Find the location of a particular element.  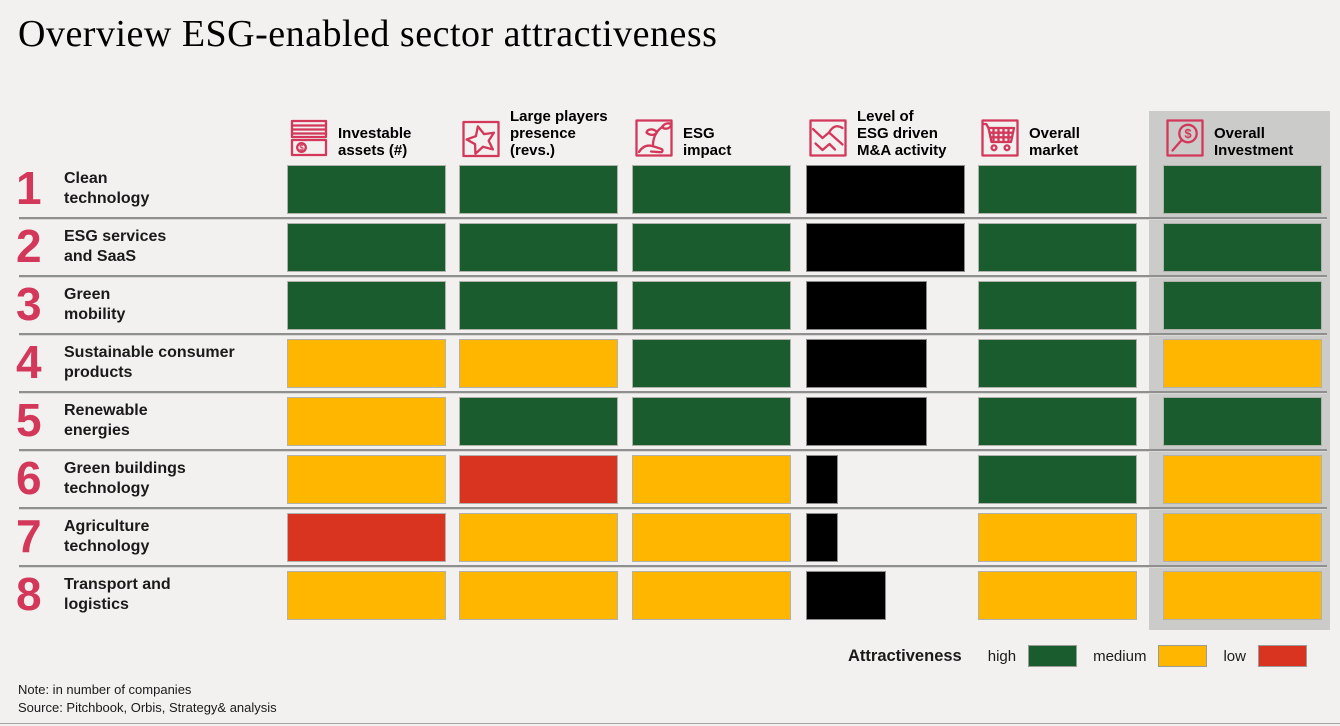

banknotes-icon: $ is located at coordinates (309, 138).